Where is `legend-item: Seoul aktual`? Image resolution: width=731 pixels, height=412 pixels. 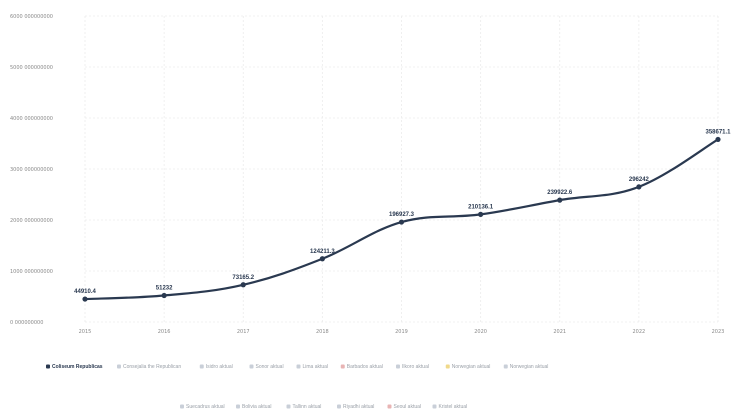 legend-item: Seoul aktual is located at coordinates (404, 407).